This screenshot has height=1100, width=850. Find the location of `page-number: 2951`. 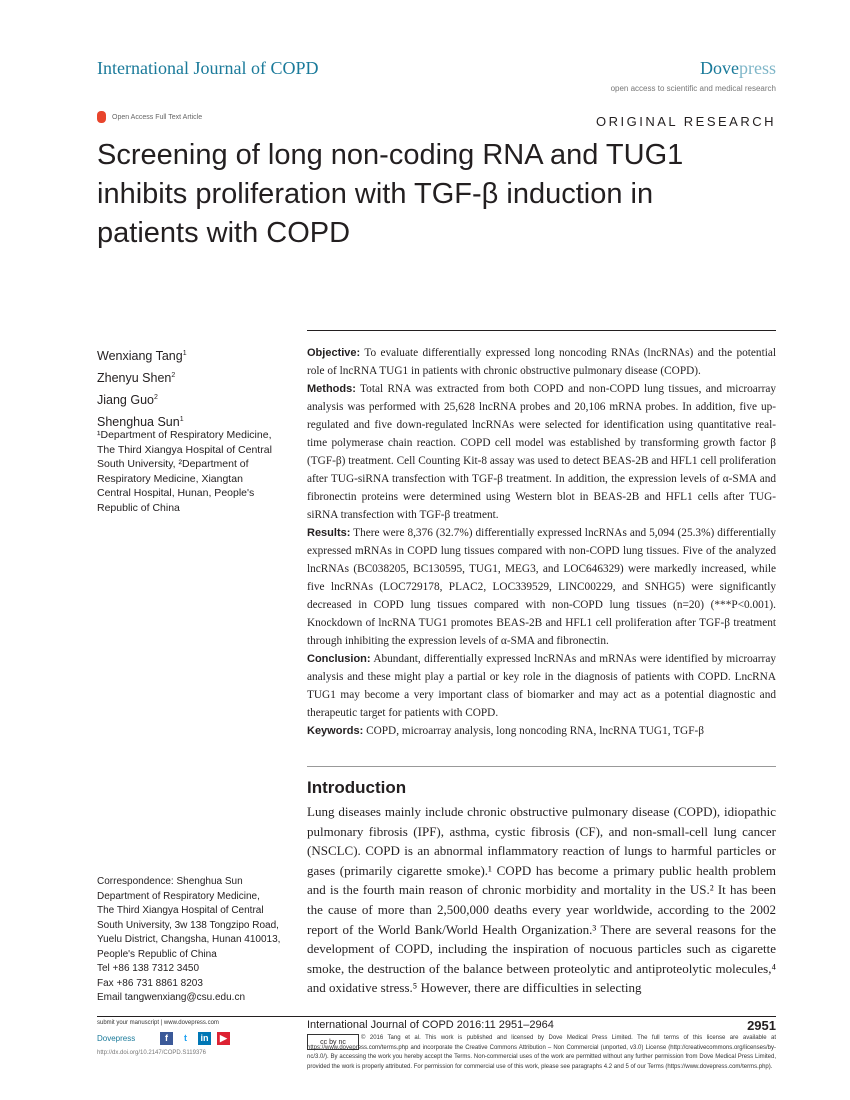

page-number: 2951 is located at coordinates (761, 1025).